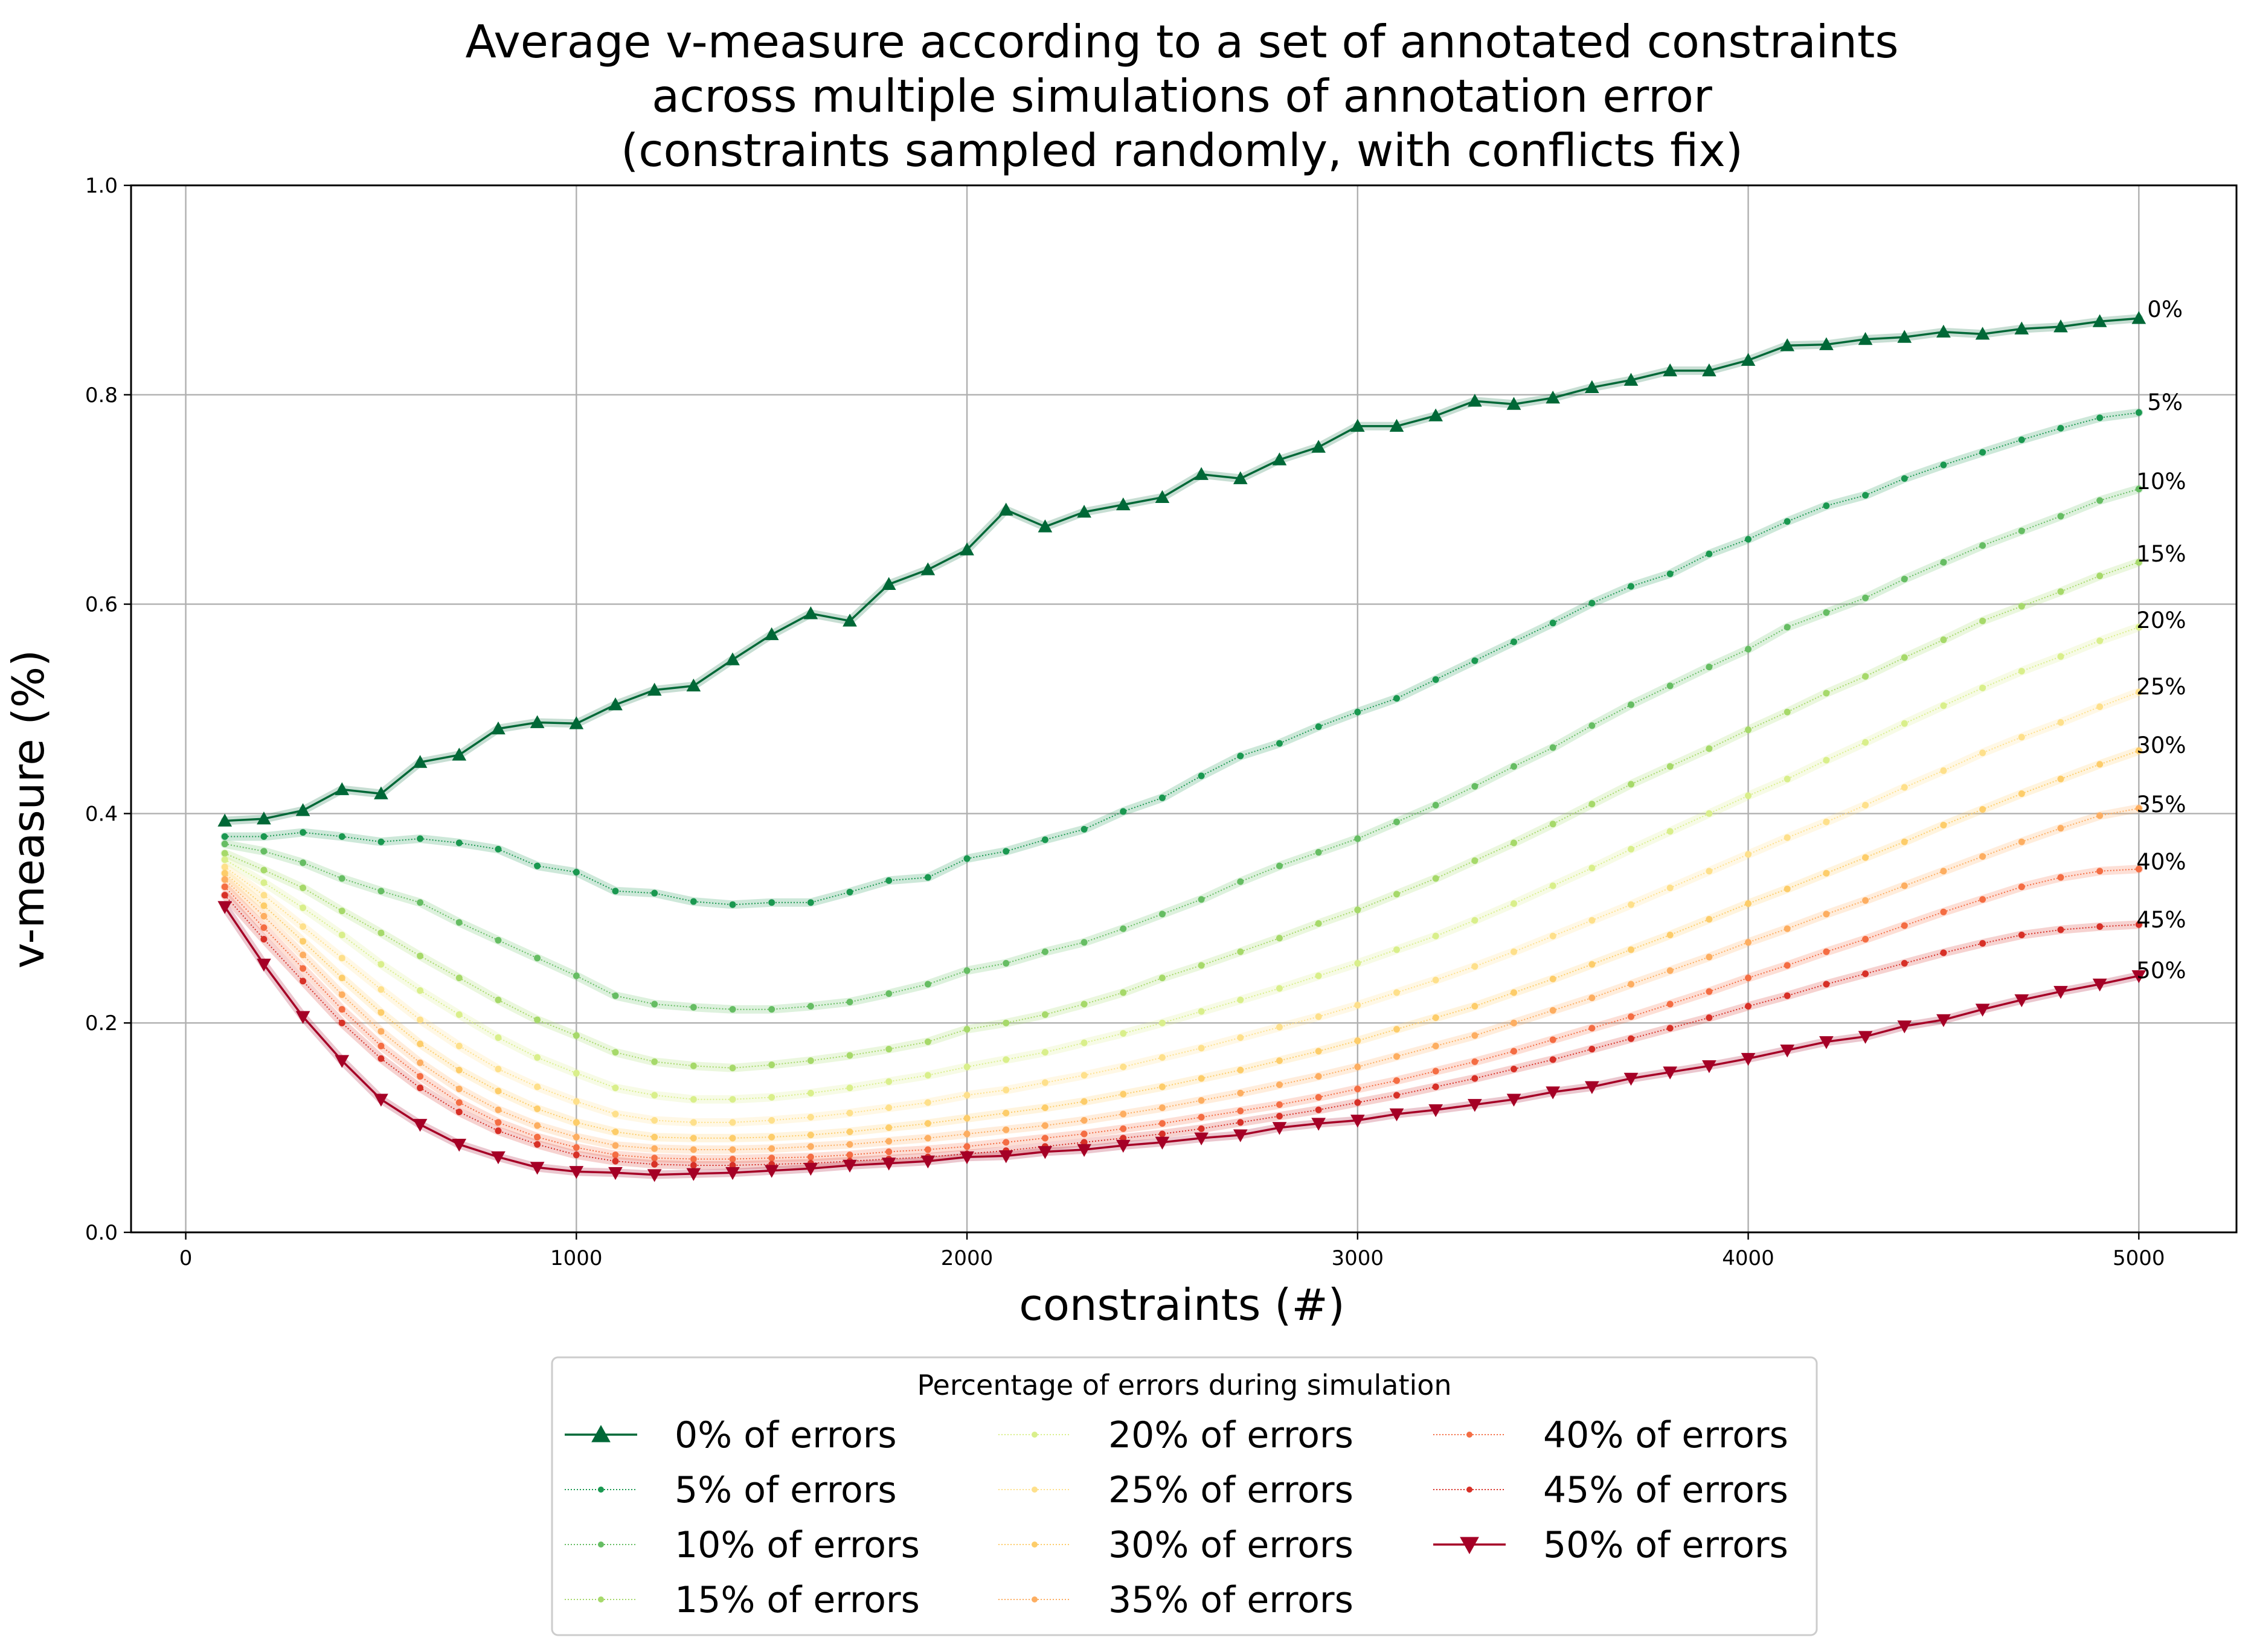  I want to click on legend-item: 45% of errors, so click(1610, 1490).